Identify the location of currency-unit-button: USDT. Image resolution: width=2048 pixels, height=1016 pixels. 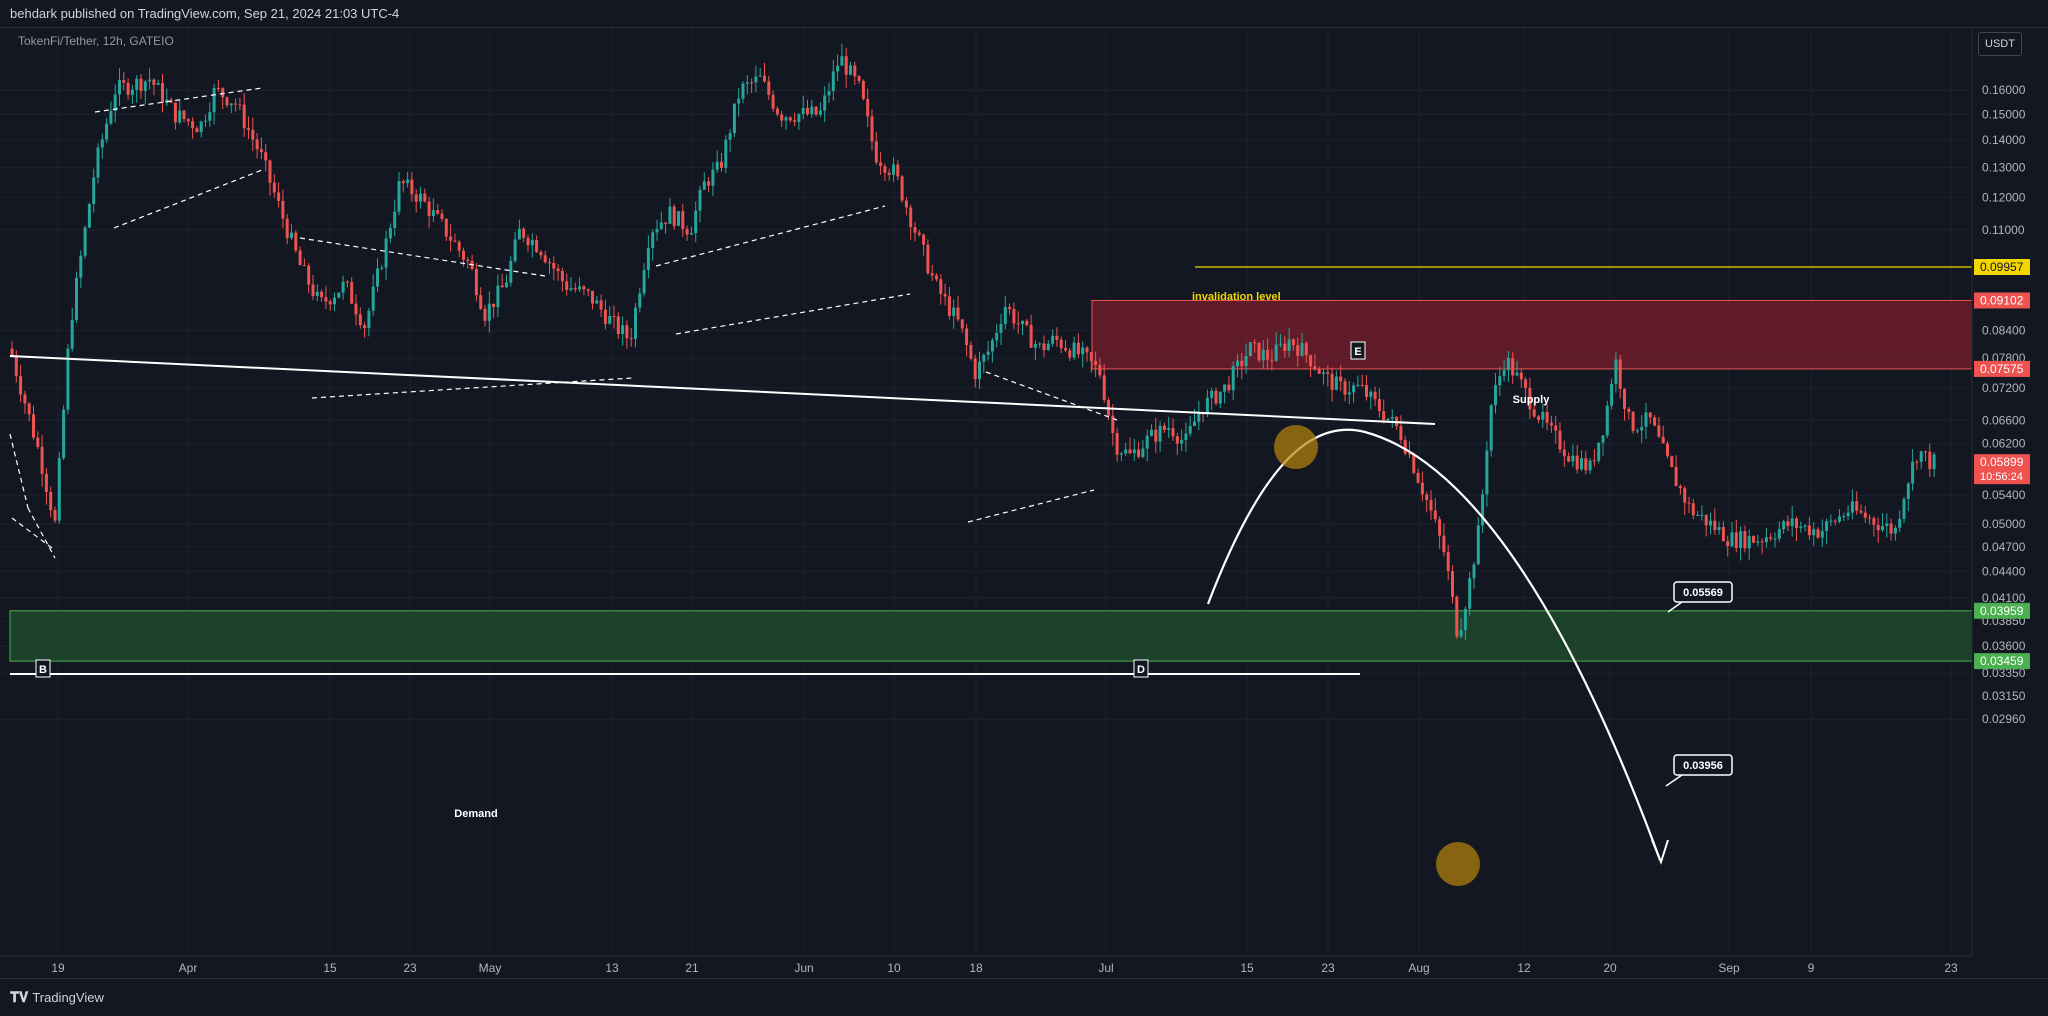
(2000, 44).